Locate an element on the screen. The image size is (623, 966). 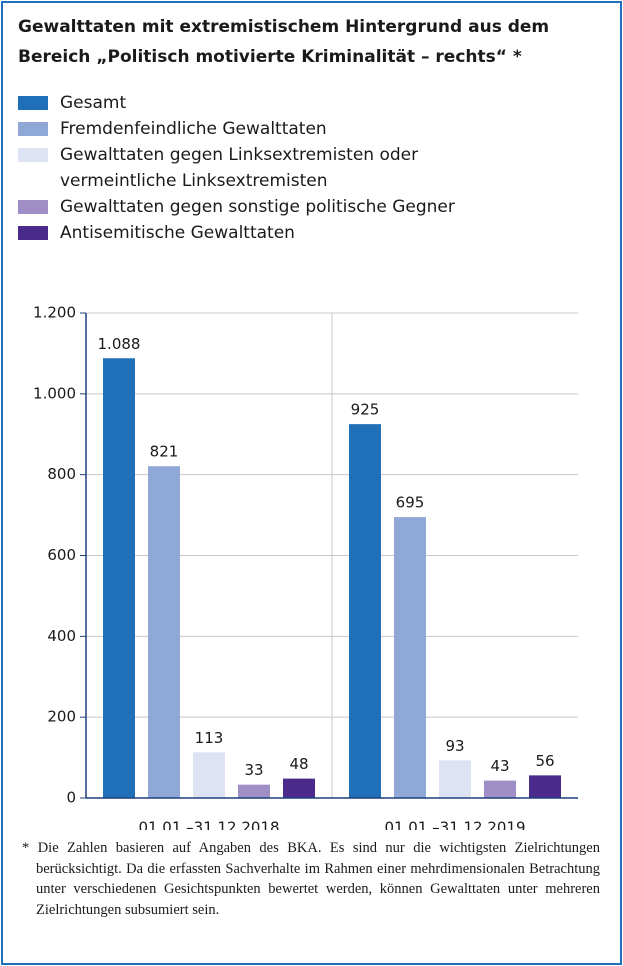
y-tick-label: 1.000 is located at coordinates (54, 393).